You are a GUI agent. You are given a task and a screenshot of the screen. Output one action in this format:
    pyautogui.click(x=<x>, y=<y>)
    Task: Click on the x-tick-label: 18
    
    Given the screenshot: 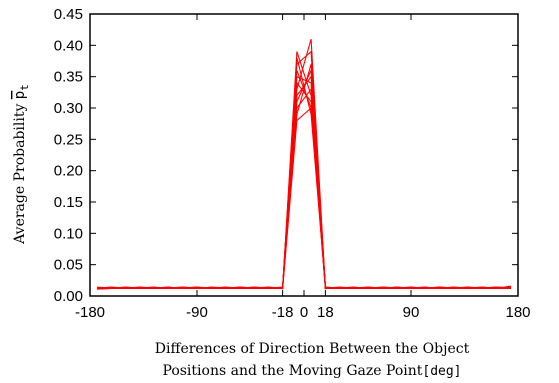 What is the action you would take?
    pyautogui.click(x=325, y=312)
    